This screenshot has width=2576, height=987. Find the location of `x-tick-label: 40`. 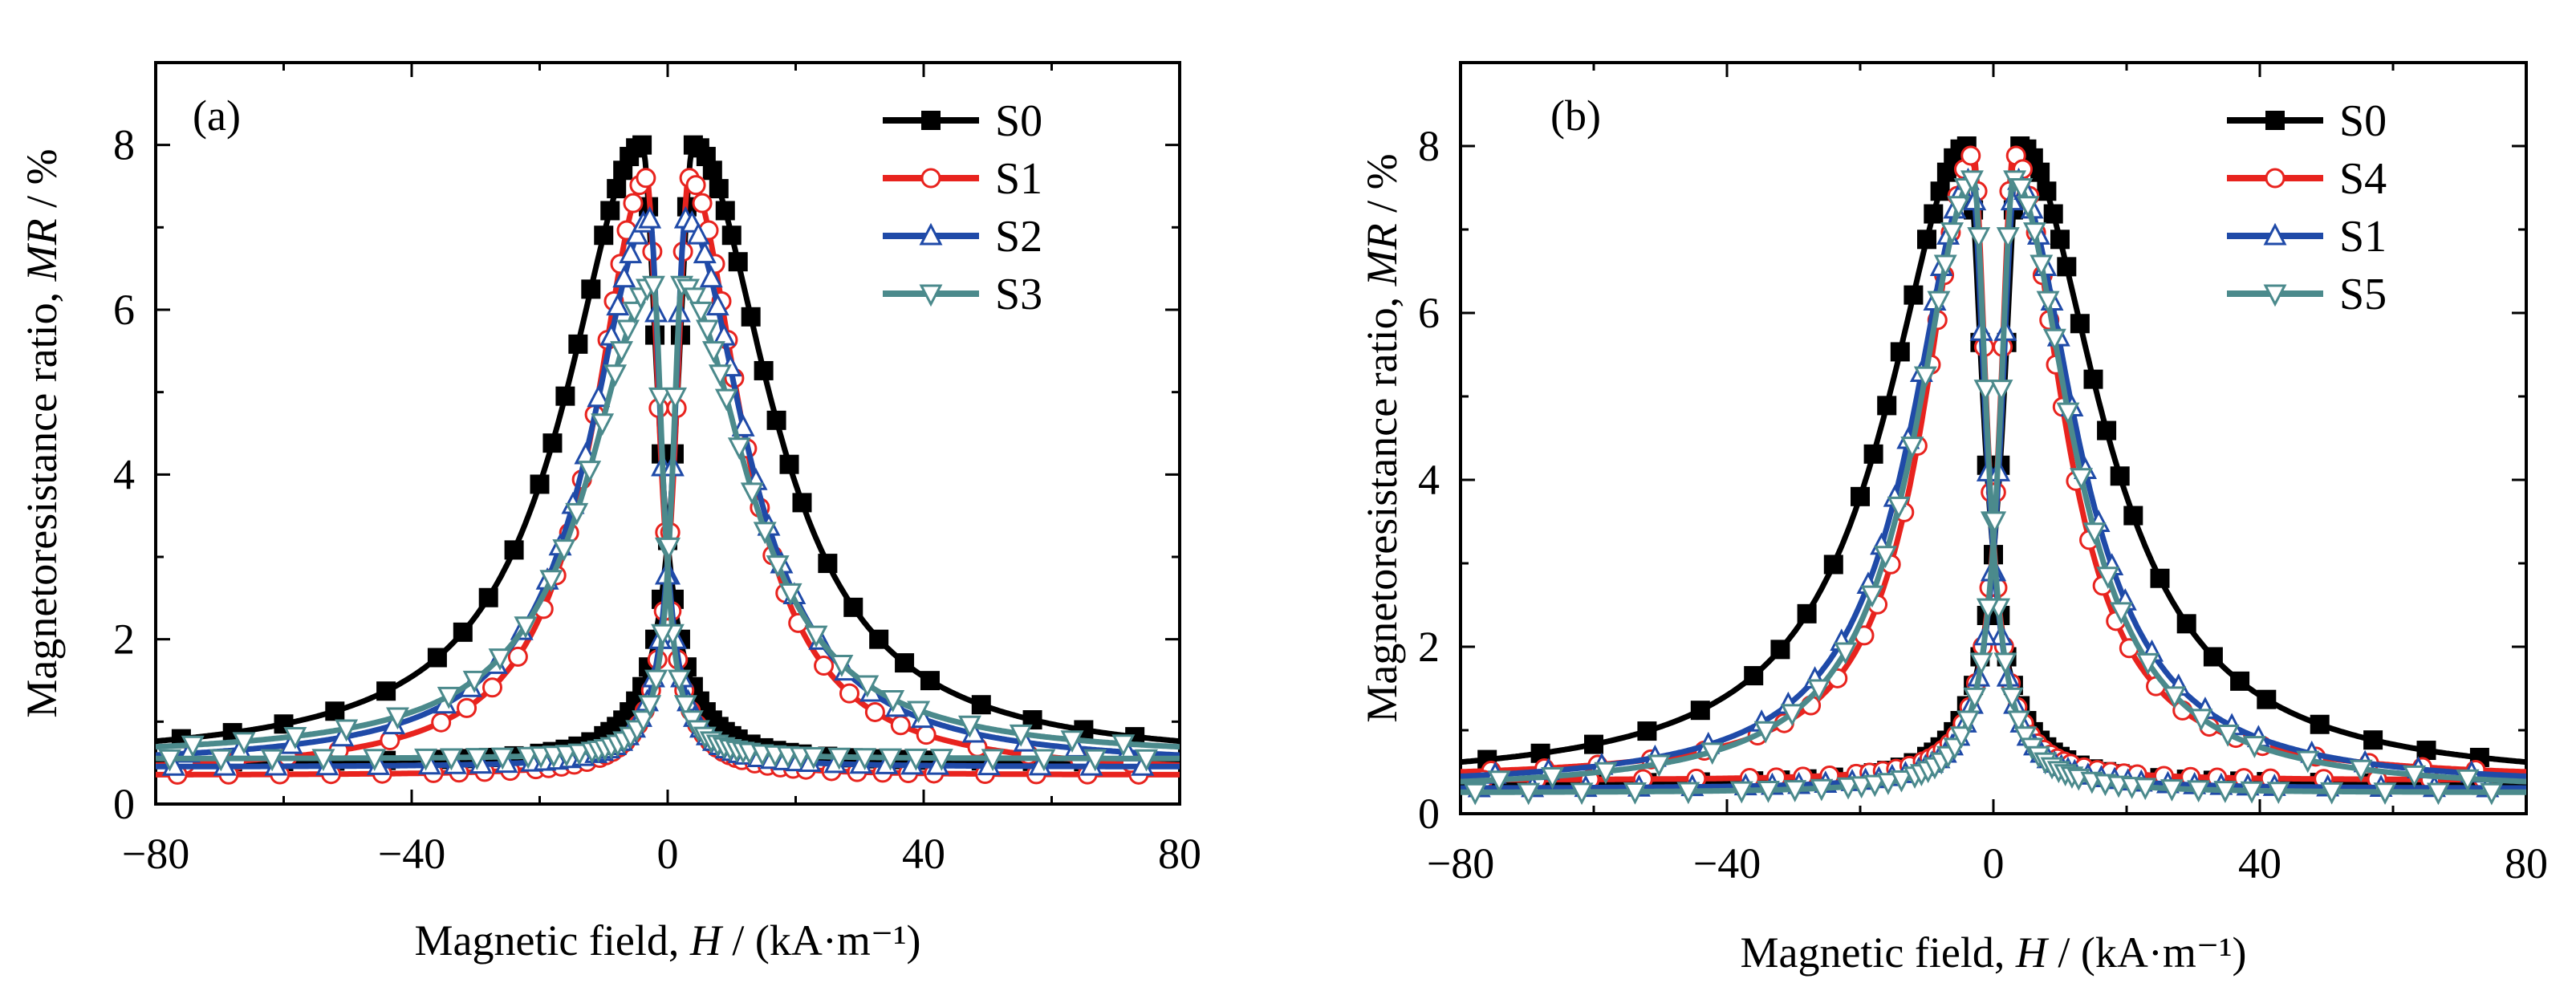

x-tick-label: 40 is located at coordinates (2259, 863).